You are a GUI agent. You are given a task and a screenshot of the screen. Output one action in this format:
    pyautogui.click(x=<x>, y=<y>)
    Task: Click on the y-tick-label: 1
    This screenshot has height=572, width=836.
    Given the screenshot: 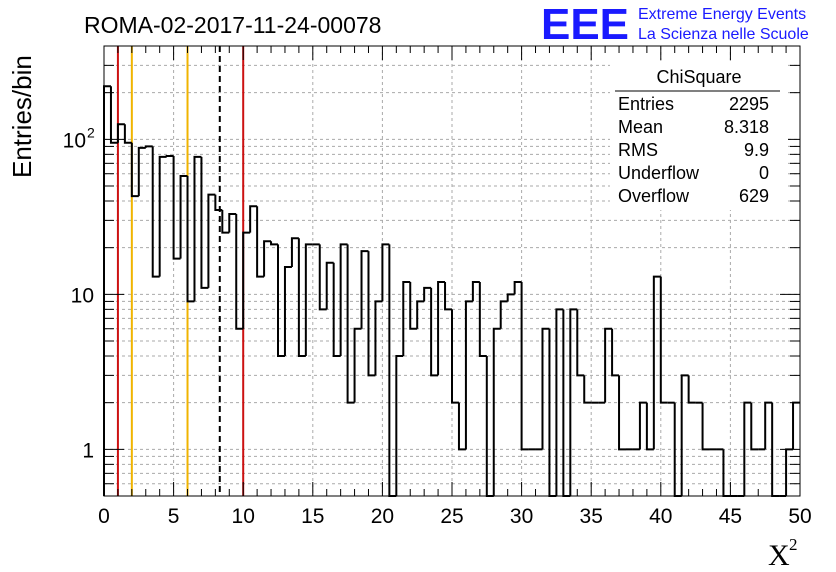 What is the action you would take?
    pyautogui.click(x=88, y=450)
    